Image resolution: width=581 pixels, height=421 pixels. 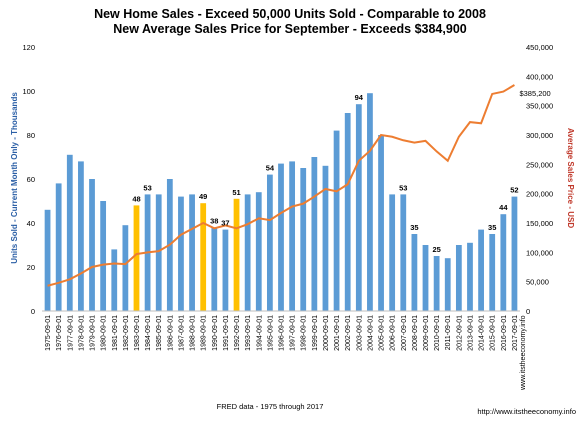 I want to click on x-tick-label: 1999-09-01, so click(x=315, y=333).